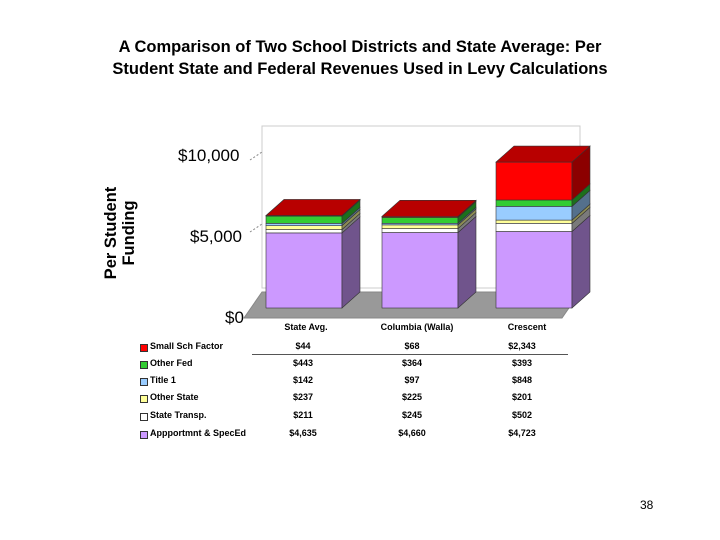 The height and width of the screenshot is (540, 720). I want to click on x-category-label: State Avg., so click(306, 327).